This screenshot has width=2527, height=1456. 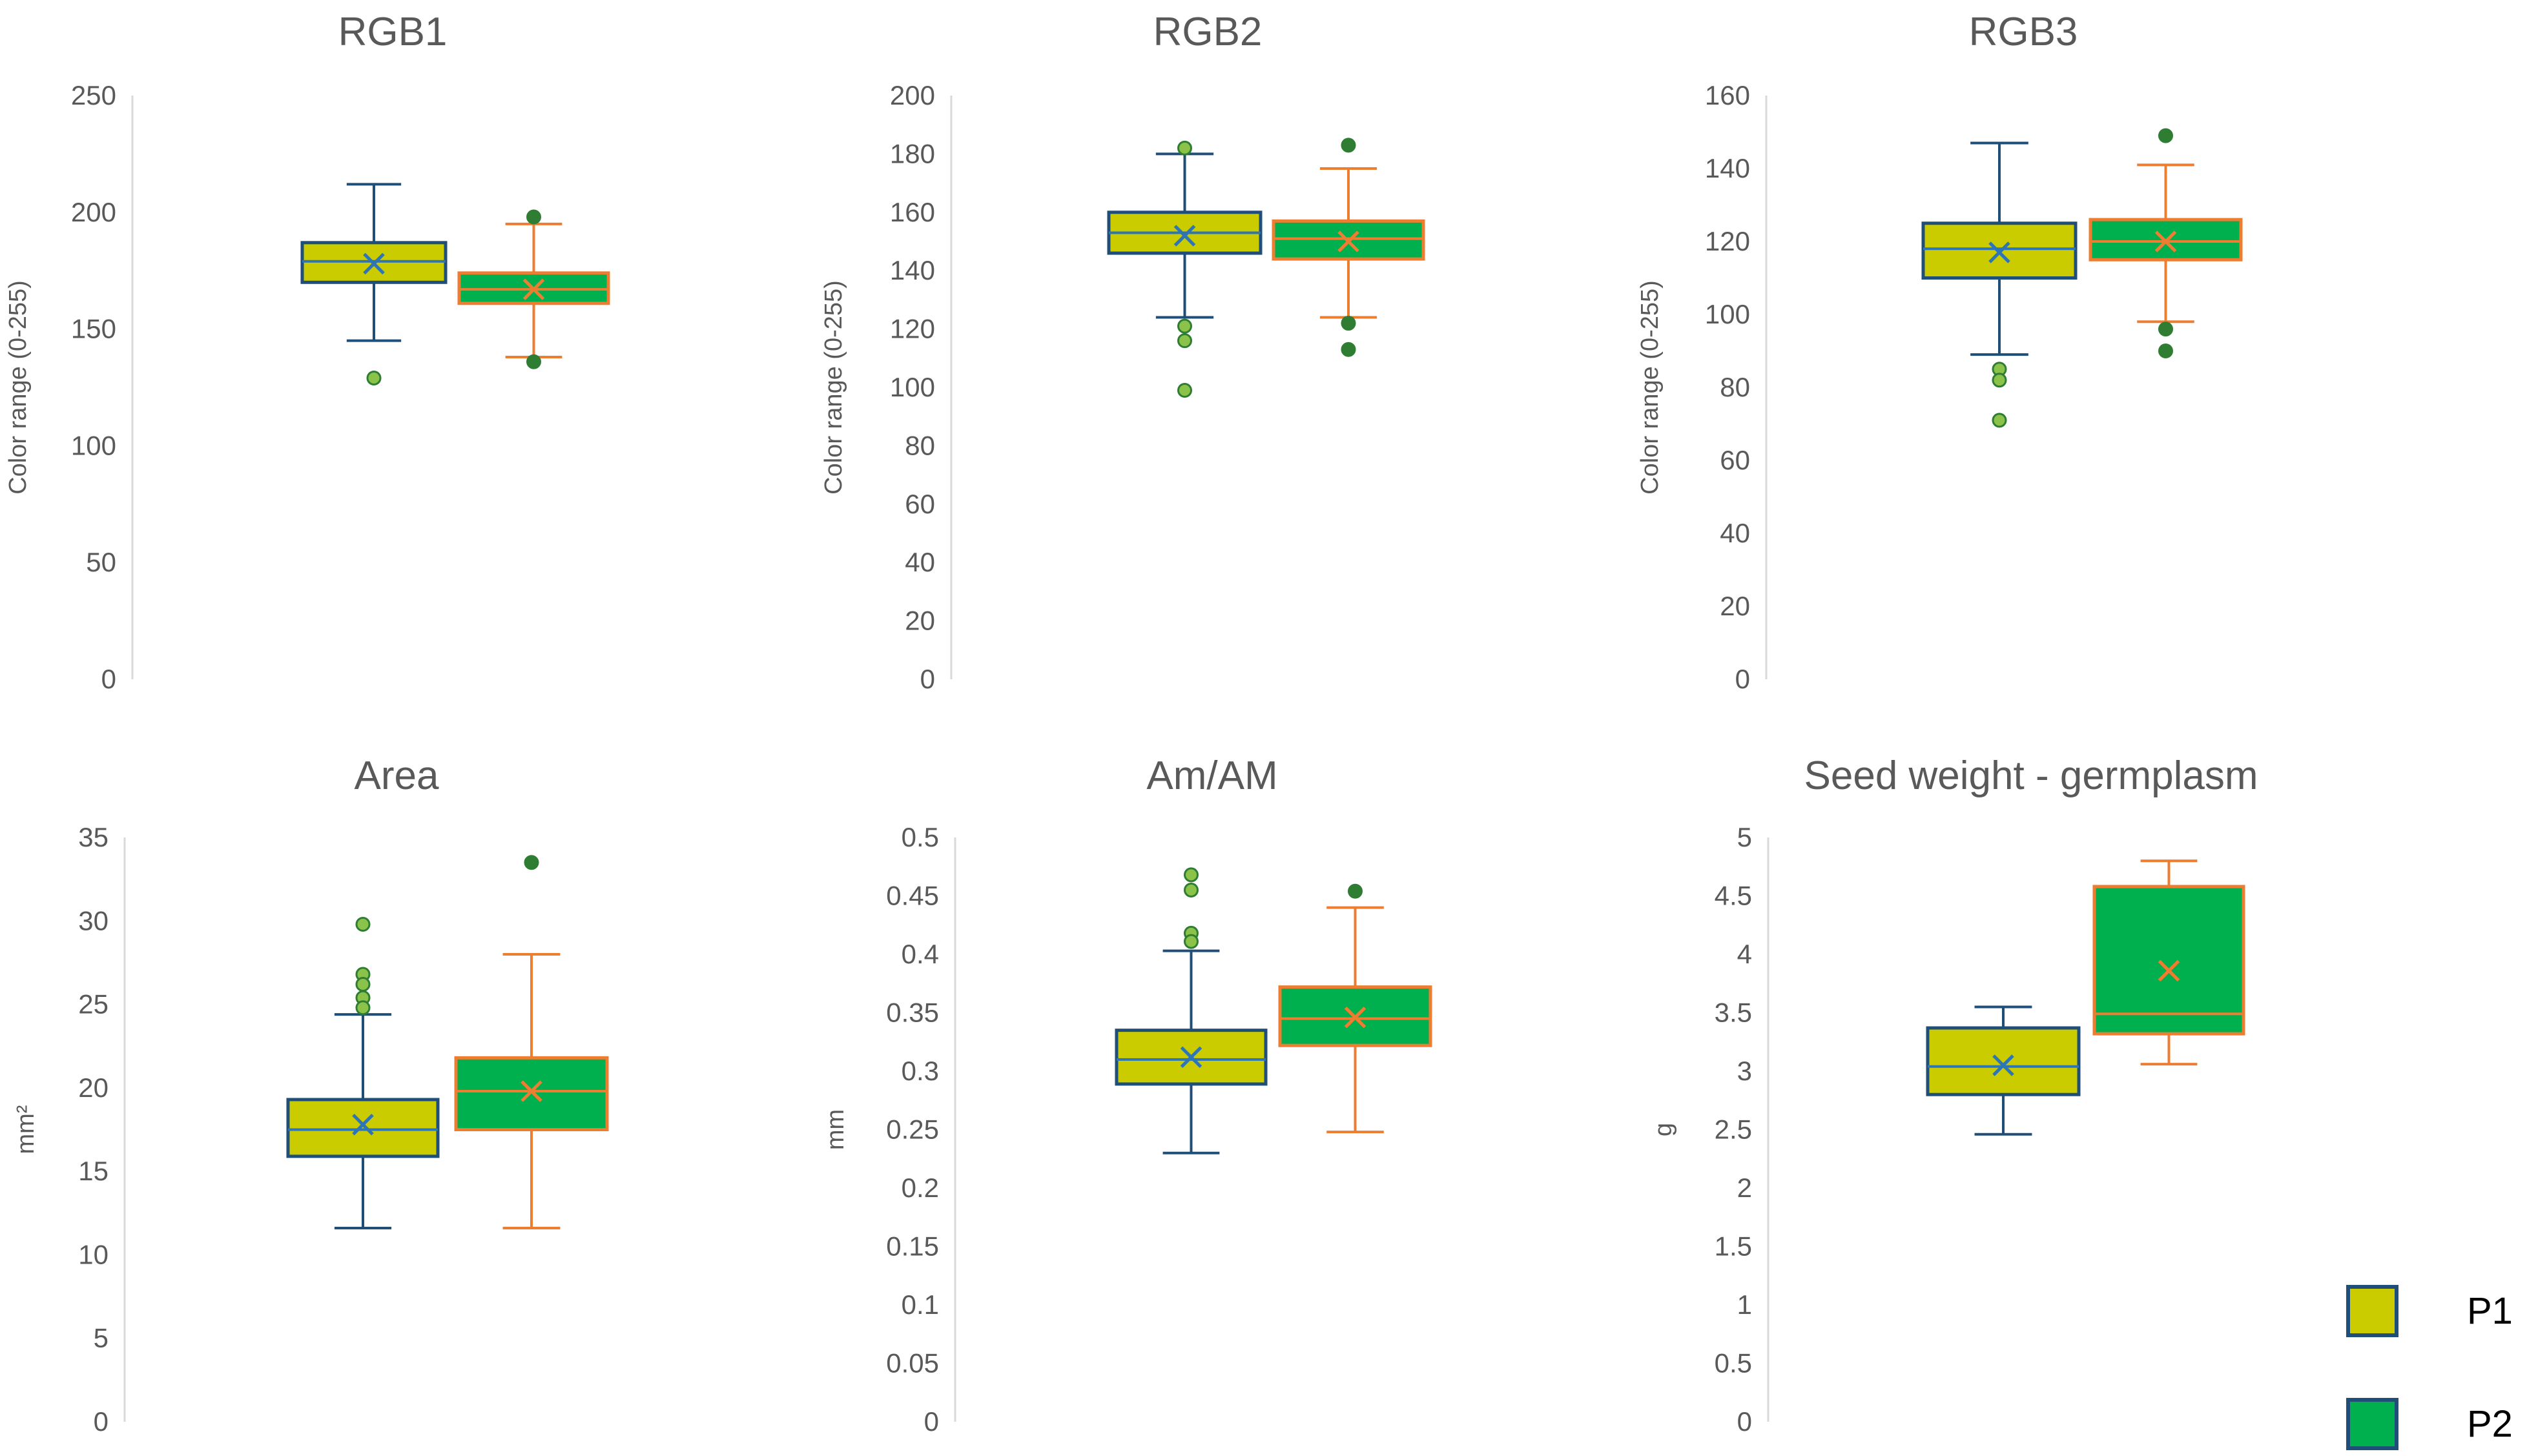 I want to click on y-tick-label: 1, so click(x=1745, y=1304).